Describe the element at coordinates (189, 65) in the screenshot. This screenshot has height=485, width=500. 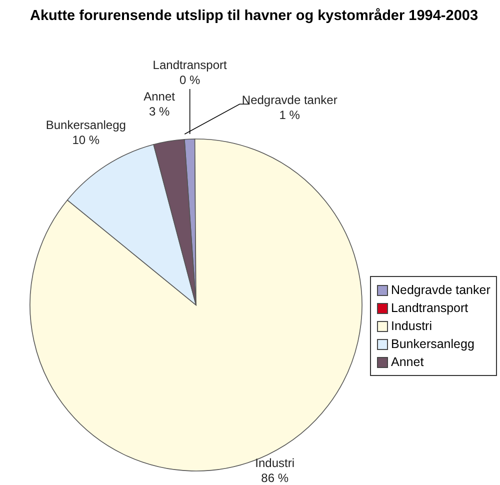
I see `category-label: Landtransport` at that location.